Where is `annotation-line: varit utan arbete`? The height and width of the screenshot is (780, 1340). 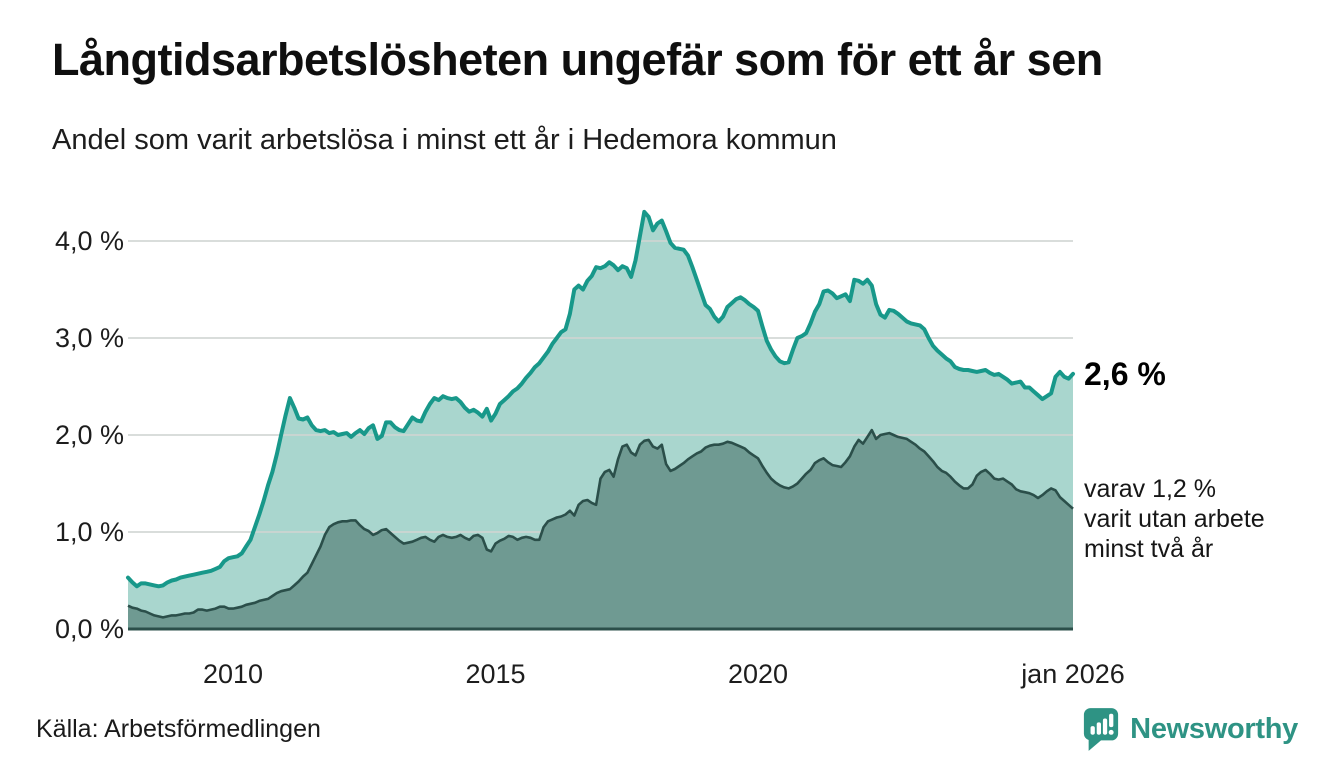 annotation-line: varit utan arbete is located at coordinates (1174, 519).